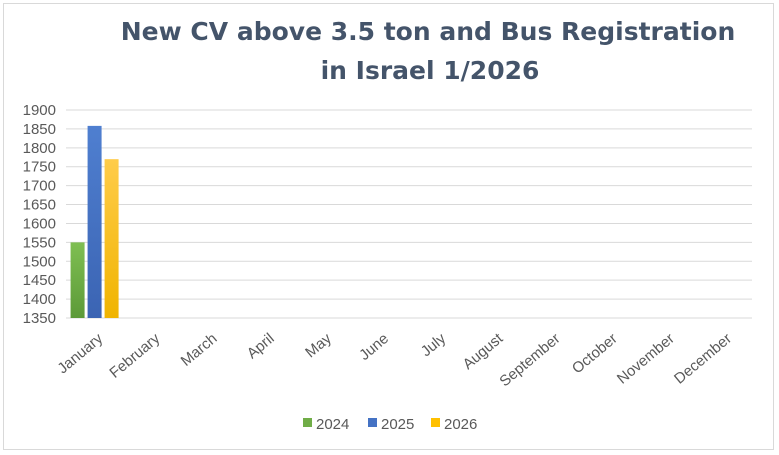 This screenshot has width=779, height=455. What do you see at coordinates (595, 353) in the screenshot?
I see `x-tick-label: October` at bounding box center [595, 353].